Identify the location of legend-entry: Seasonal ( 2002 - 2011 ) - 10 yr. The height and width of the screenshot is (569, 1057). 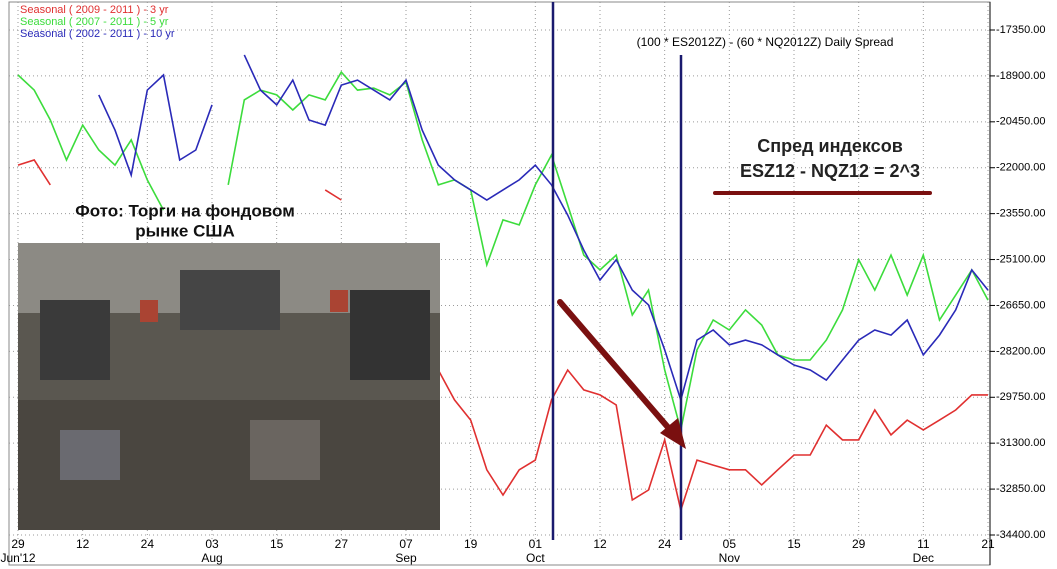
(97, 34).